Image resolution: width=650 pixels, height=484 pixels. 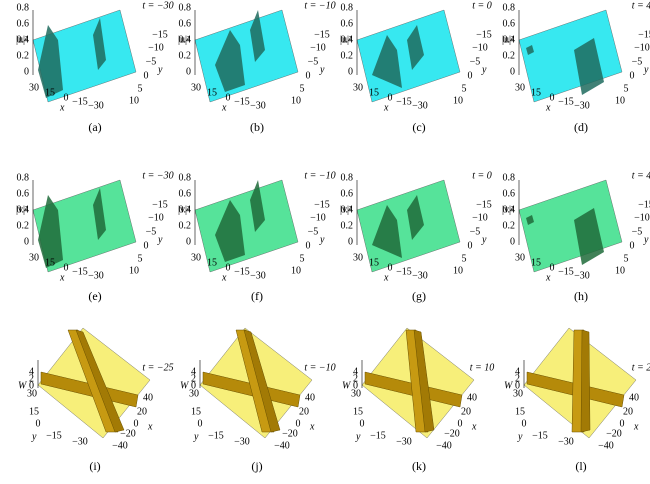 I want to click on panel-caption: (f), so click(x=257, y=296).